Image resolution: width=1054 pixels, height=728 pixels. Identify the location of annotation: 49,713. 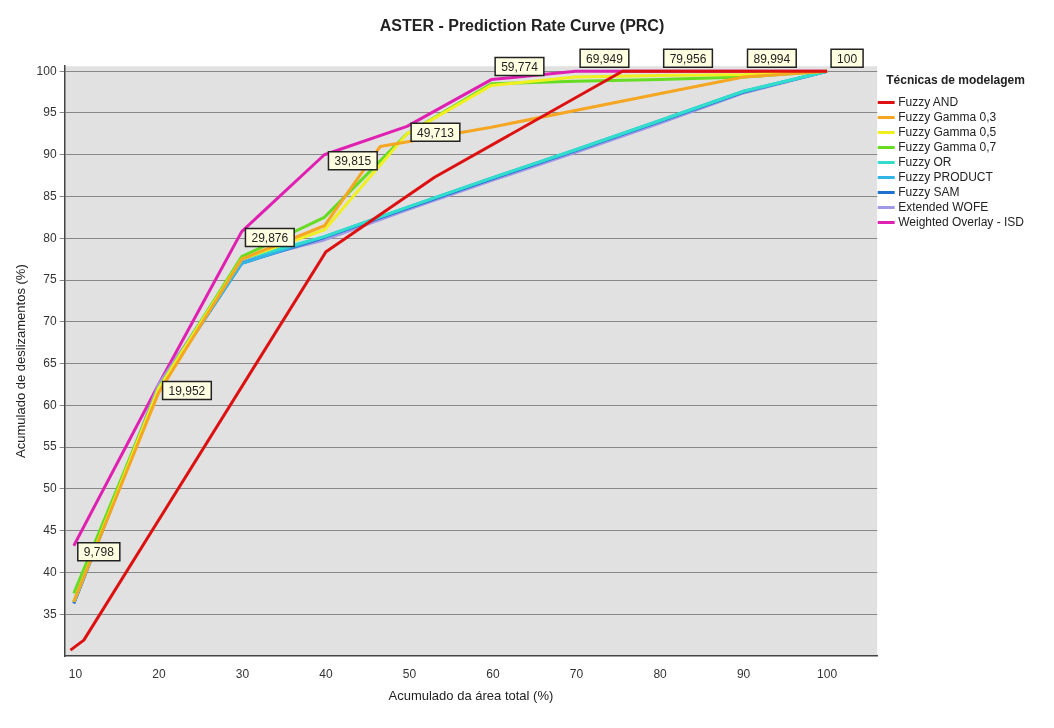
(436, 132).